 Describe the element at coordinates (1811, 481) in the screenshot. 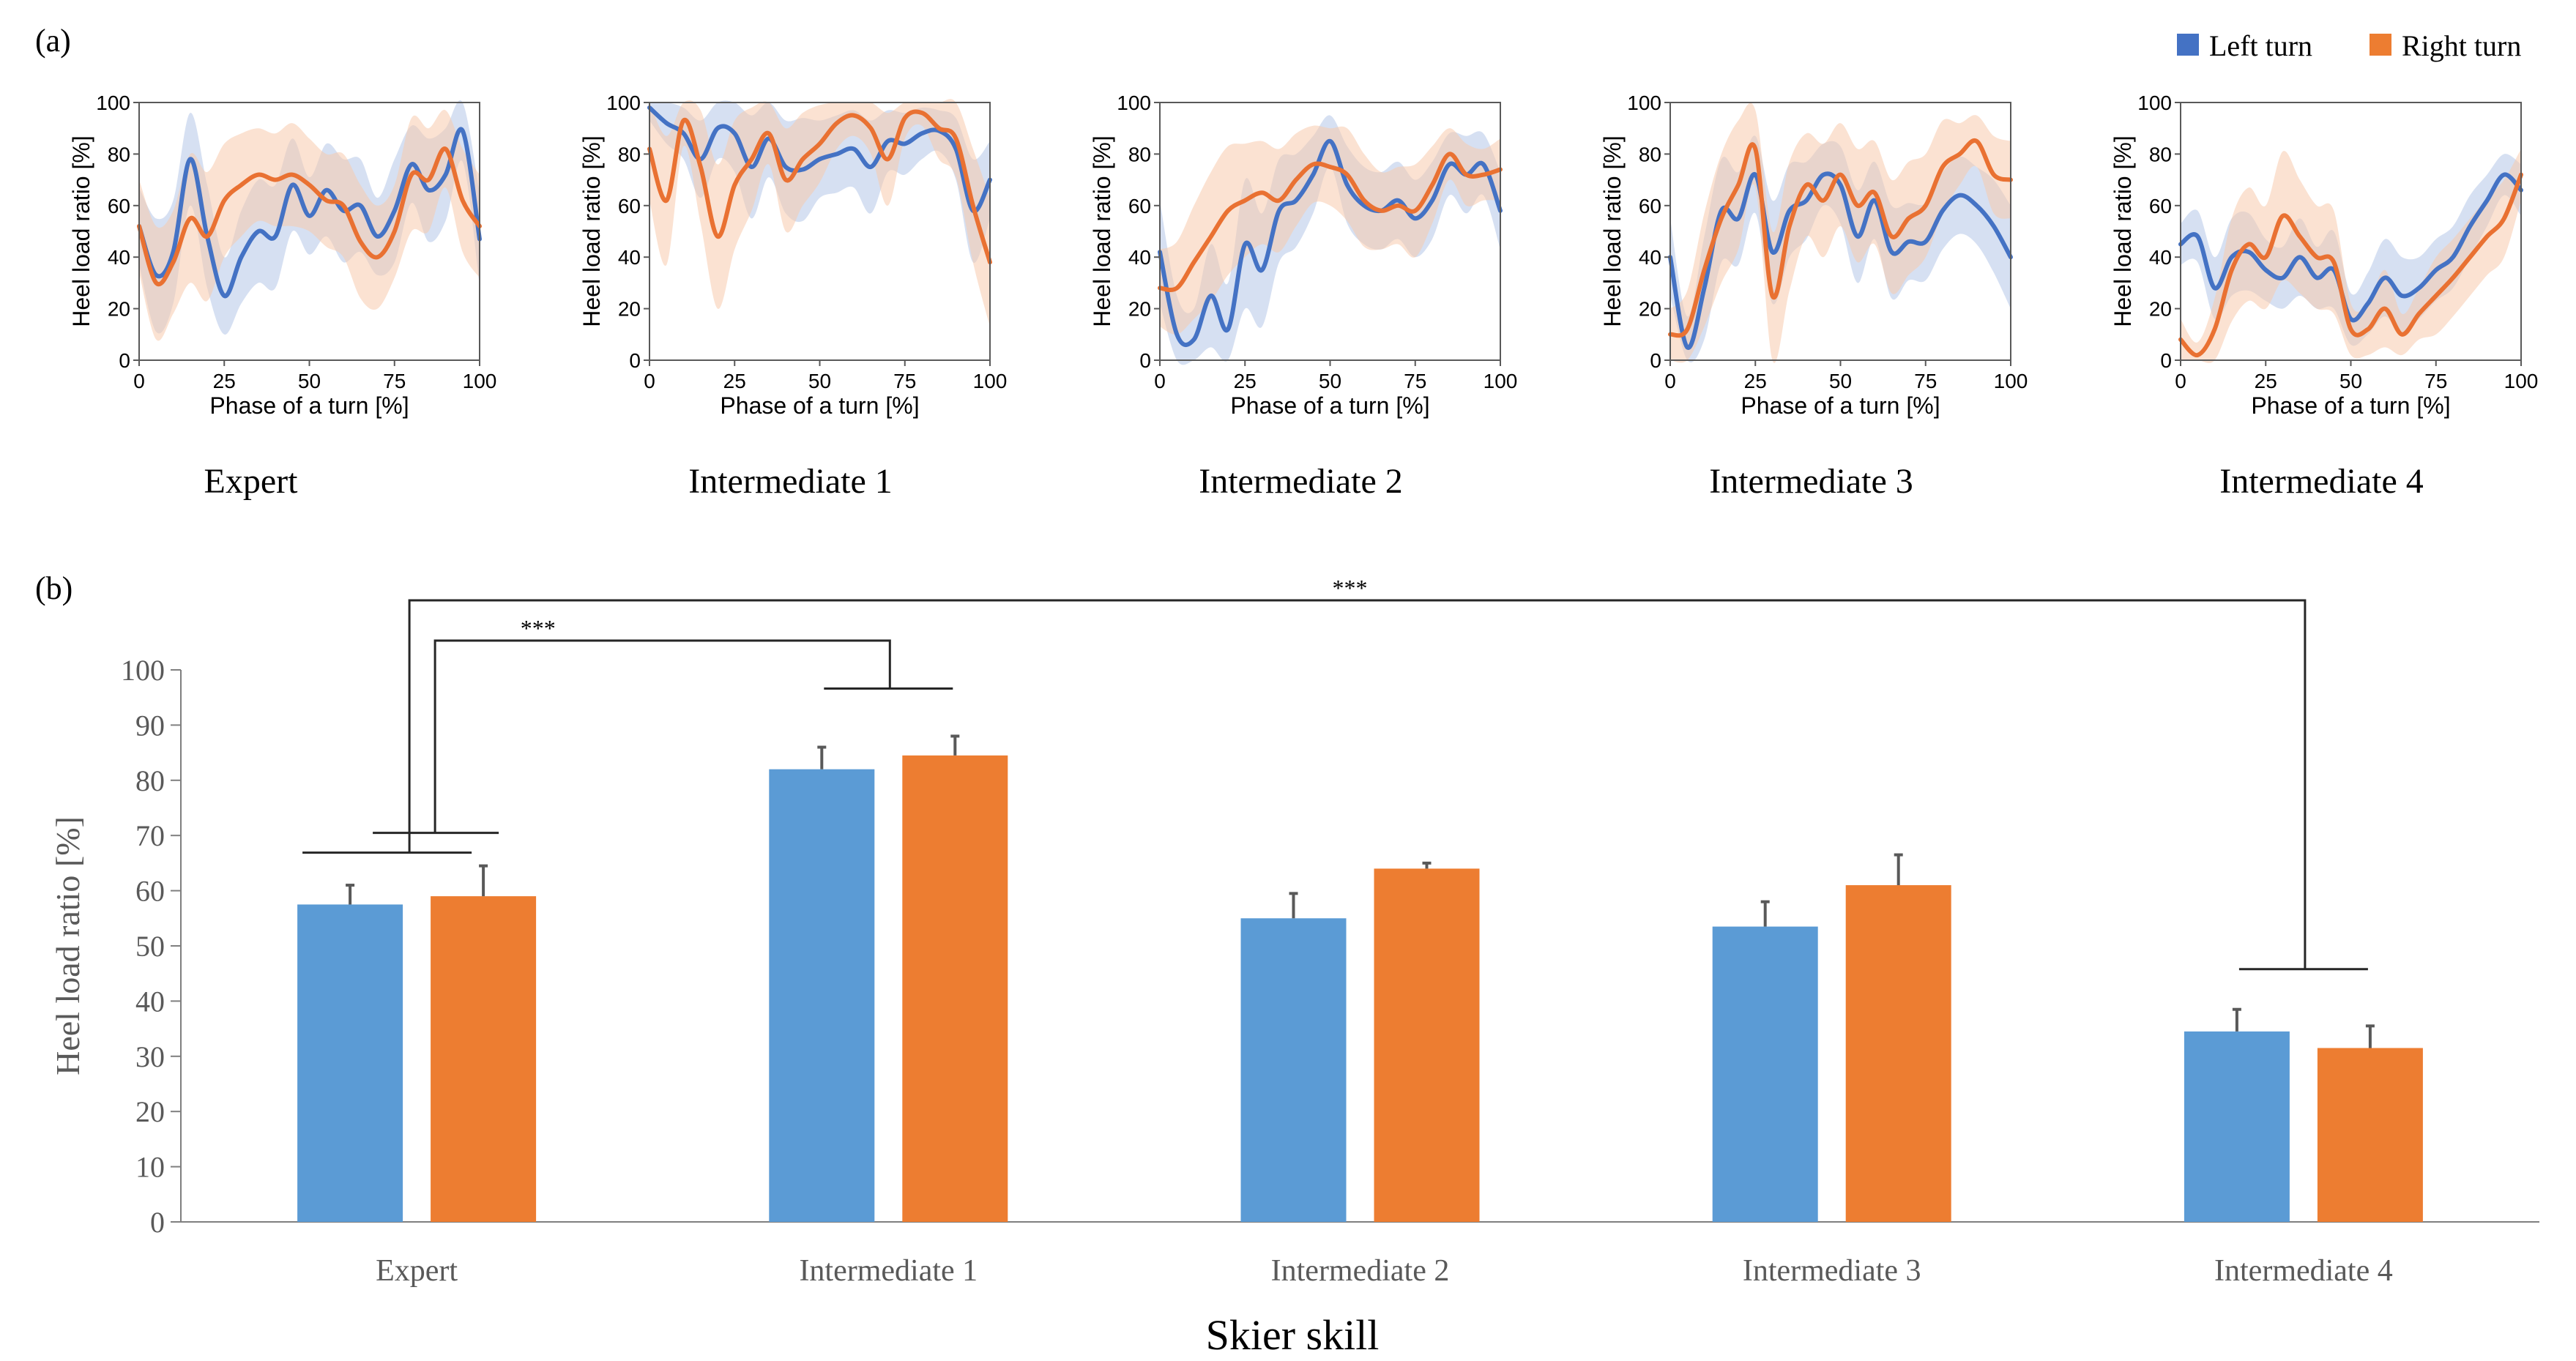

I see `chart-title-intermediate-3: Intermediate 3` at that location.